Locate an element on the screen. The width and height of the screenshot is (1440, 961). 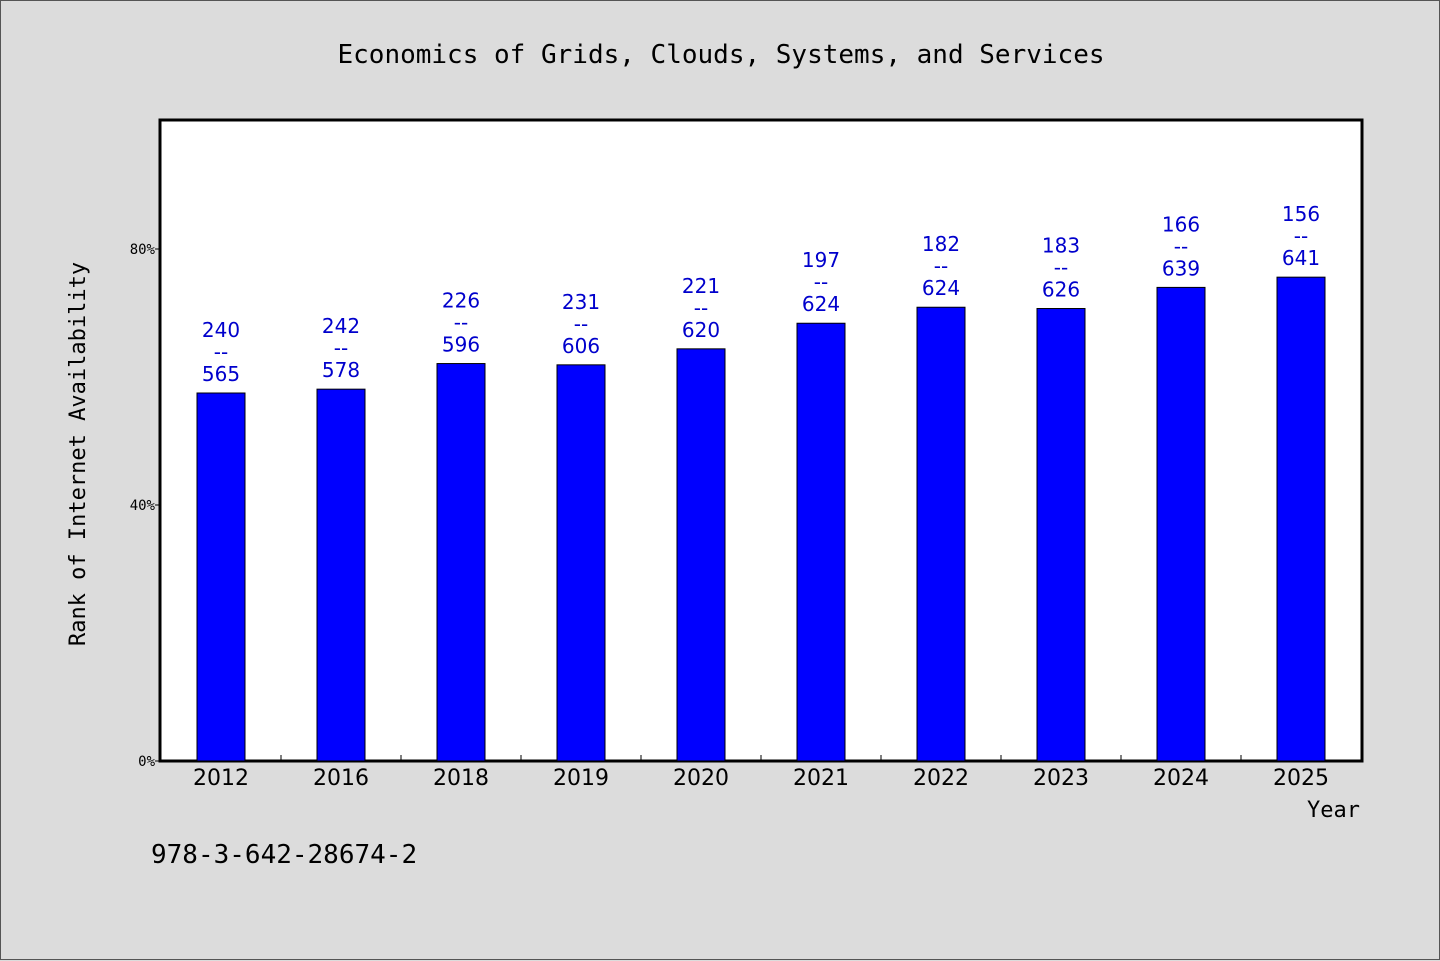
x-axis-label: Year is located at coordinates (1333, 810).